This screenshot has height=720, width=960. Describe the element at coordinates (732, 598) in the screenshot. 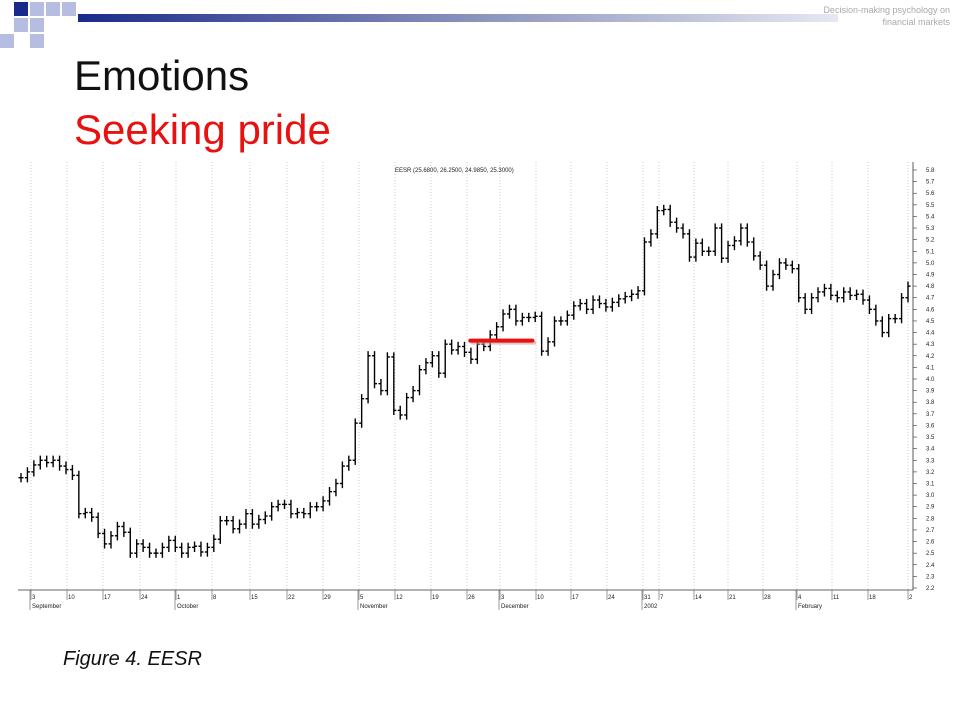

I see `x-tick-label: 21` at that location.